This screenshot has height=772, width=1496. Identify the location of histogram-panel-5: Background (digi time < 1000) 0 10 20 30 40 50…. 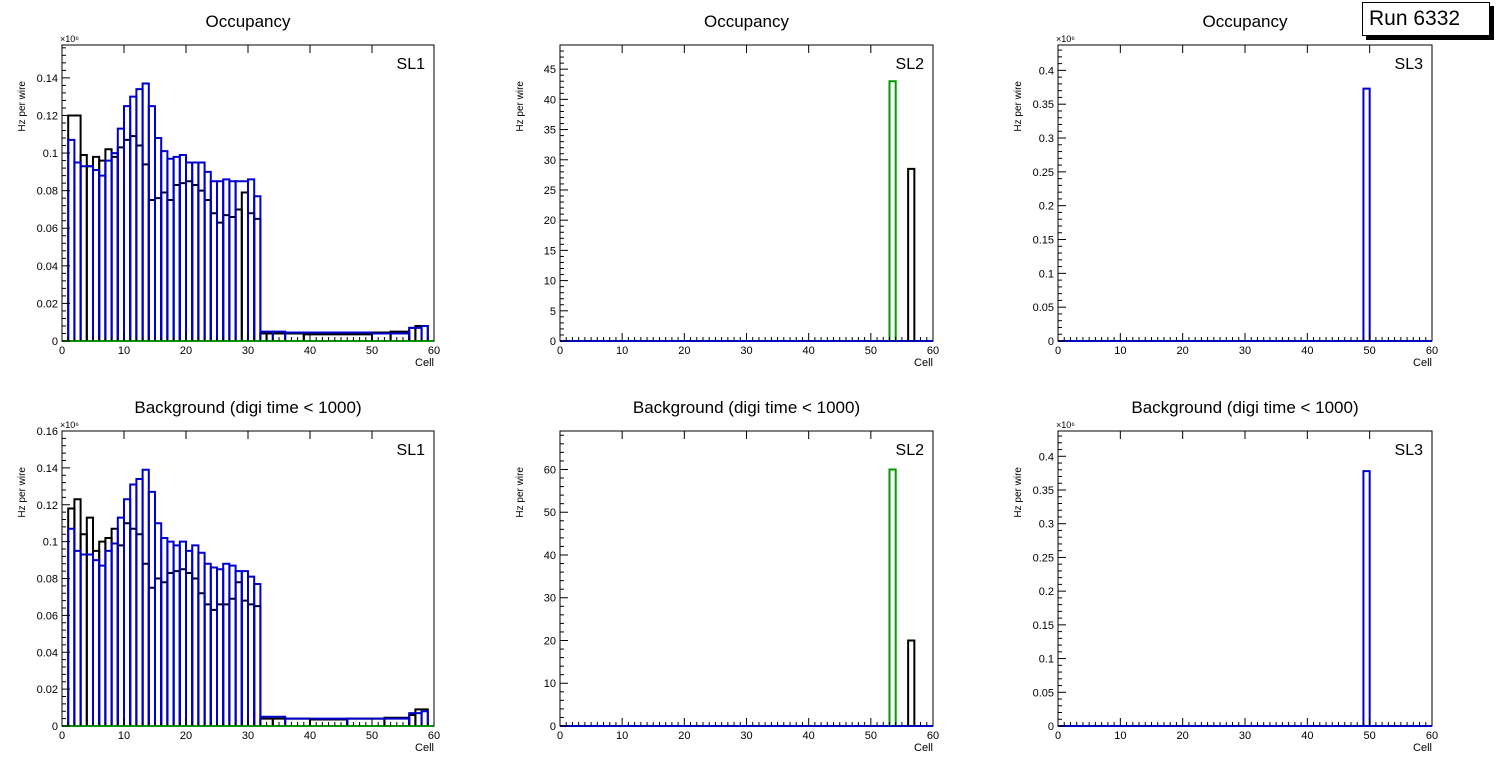
(727, 576).